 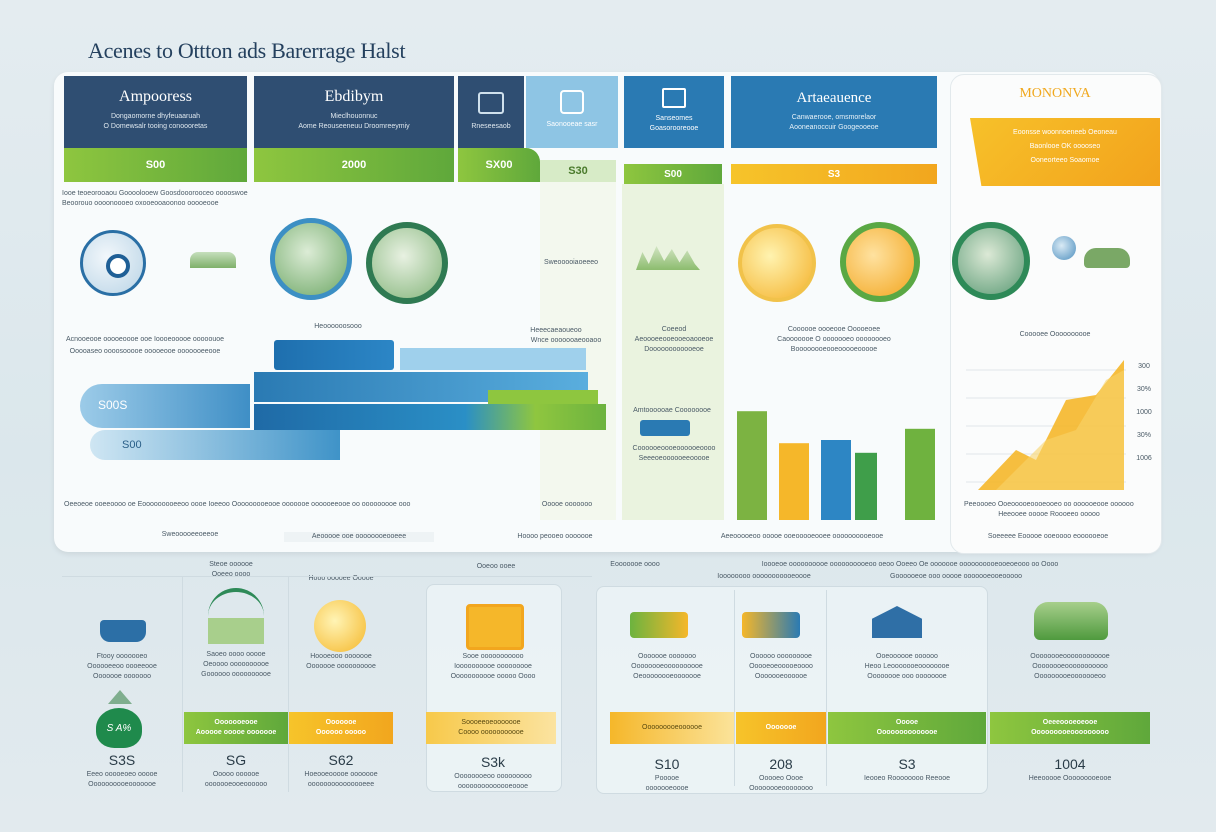 What do you see at coordinates (781, 778) in the screenshot?
I see `card-6-foot: Ooooeo Oooe` at bounding box center [781, 778].